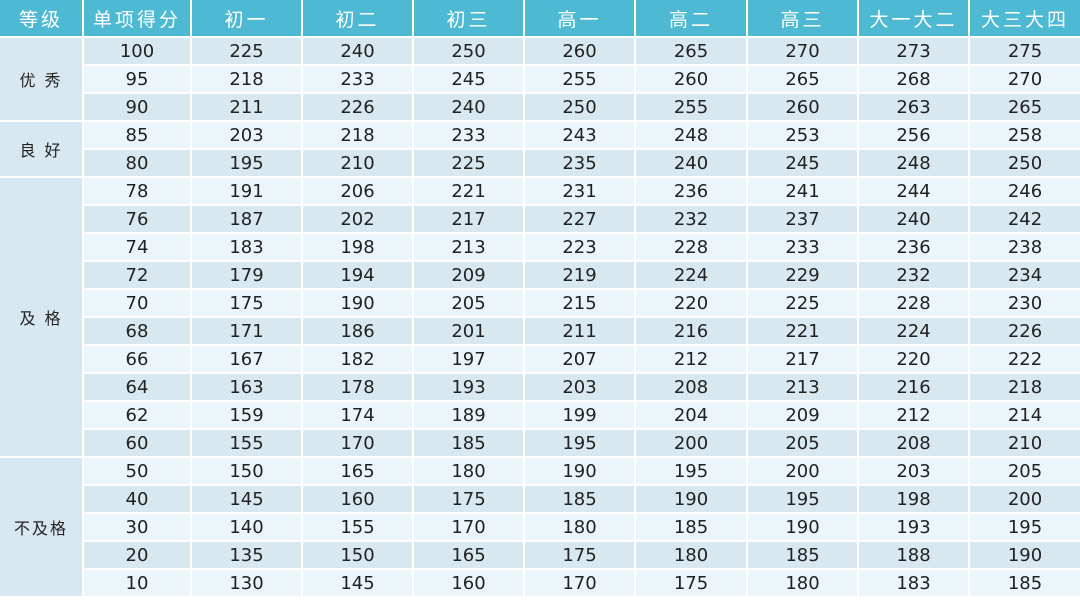 This screenshot has height=603, width=1080. I want to click on value-cell: 208, so click(691, 387).